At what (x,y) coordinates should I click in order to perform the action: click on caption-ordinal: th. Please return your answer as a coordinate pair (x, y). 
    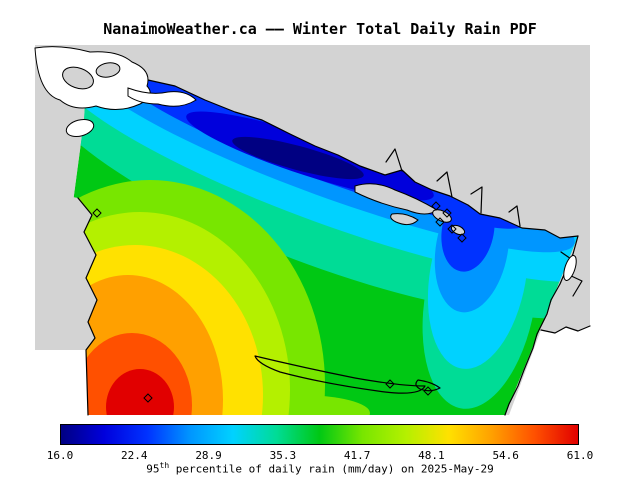
    Looking at the image, I should click on (164, 465).